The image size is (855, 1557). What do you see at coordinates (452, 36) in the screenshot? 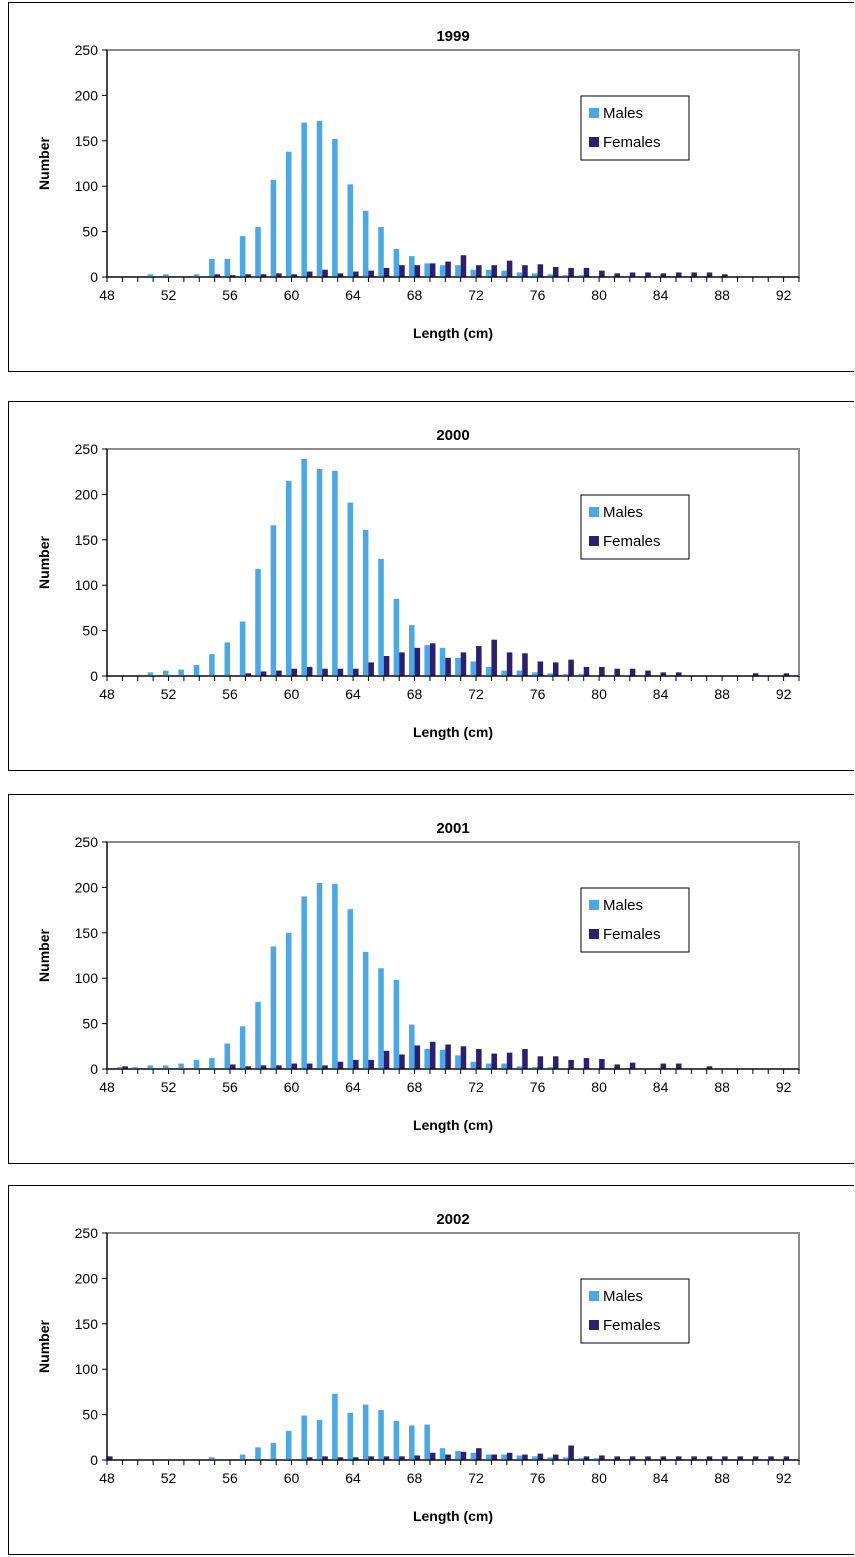
I see `chart-title: 1999` at bounding box center [452, 36].